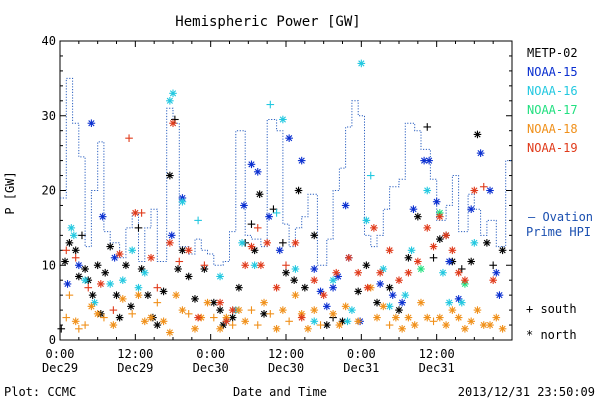  What do you see at coordinates (60, 354) in the screenshot?
I see `x-tick-time-label: 0:00` at bounding box center [60, 354].